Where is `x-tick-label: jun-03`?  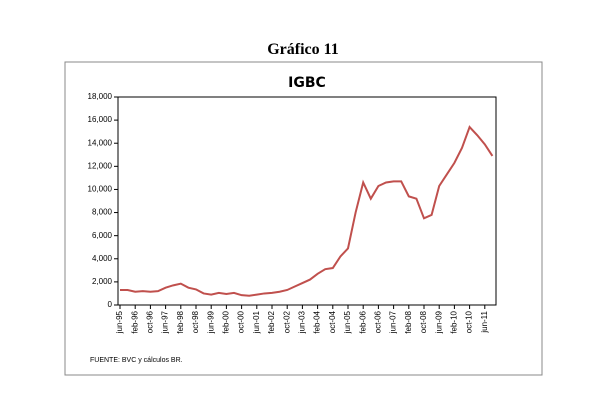 x-tick-label: jun-03 is located at coordinates (302, 322).